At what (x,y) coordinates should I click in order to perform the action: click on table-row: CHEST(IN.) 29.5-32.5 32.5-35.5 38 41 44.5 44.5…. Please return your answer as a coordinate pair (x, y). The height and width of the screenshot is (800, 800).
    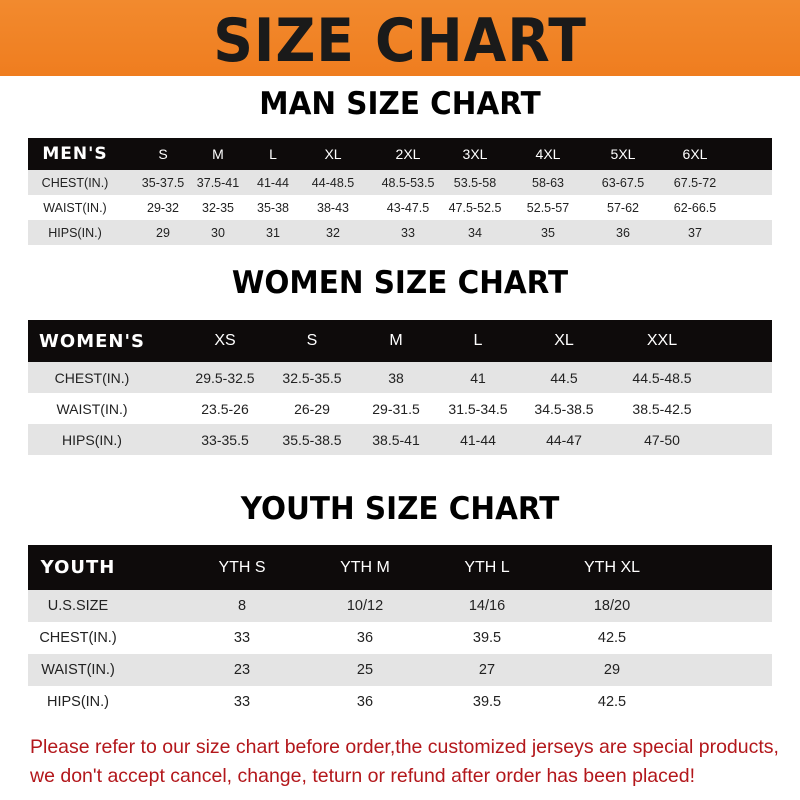
    Looking at the image, I should click on (400, 377).